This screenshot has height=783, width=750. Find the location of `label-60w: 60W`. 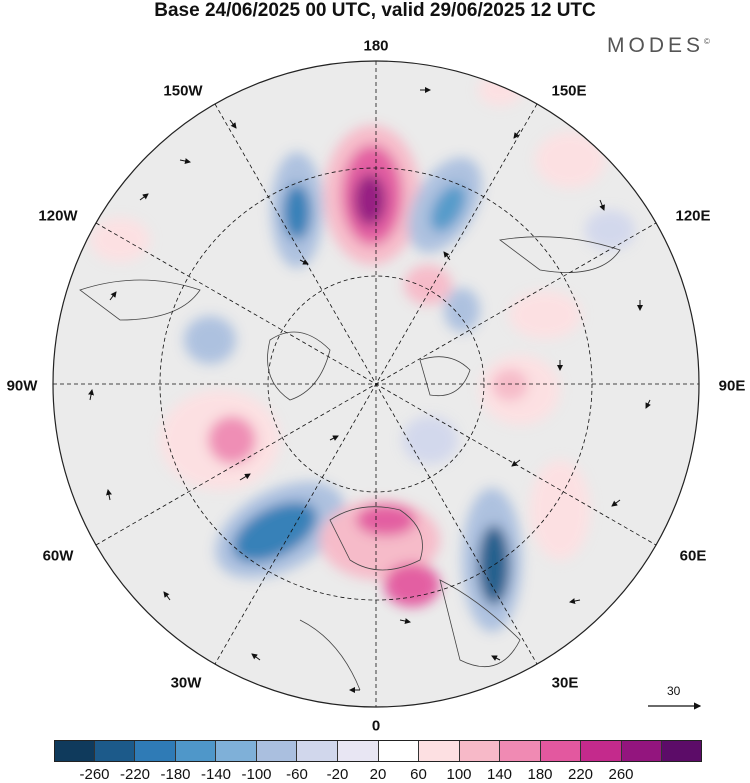

label-60w: 60W is located at coordinates (58, 556).